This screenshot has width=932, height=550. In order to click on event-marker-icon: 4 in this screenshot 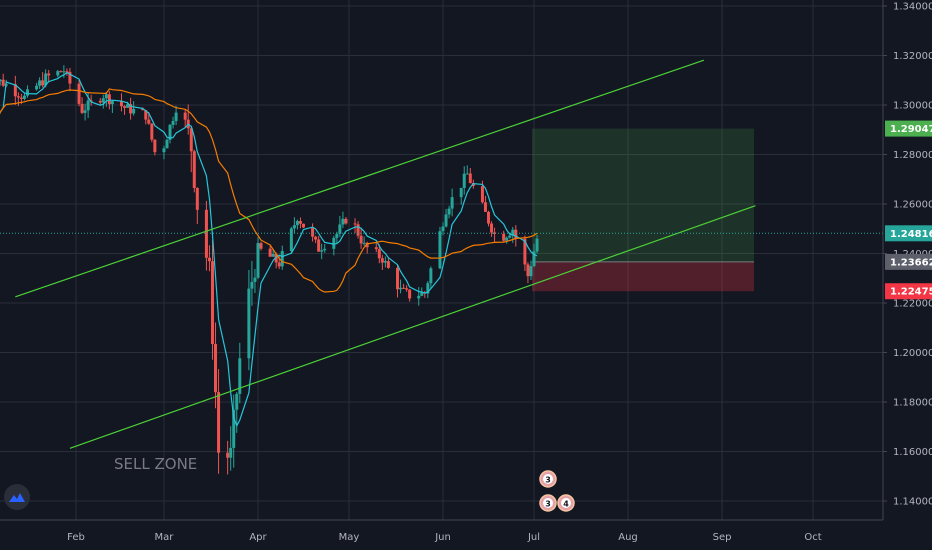, I will do `click(566, 503)`.